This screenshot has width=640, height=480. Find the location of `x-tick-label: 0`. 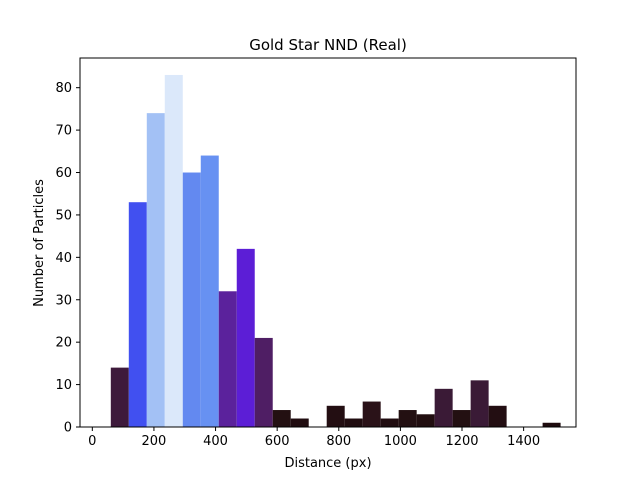

x-tick-label: 0 is located at coordinates (92, 441).